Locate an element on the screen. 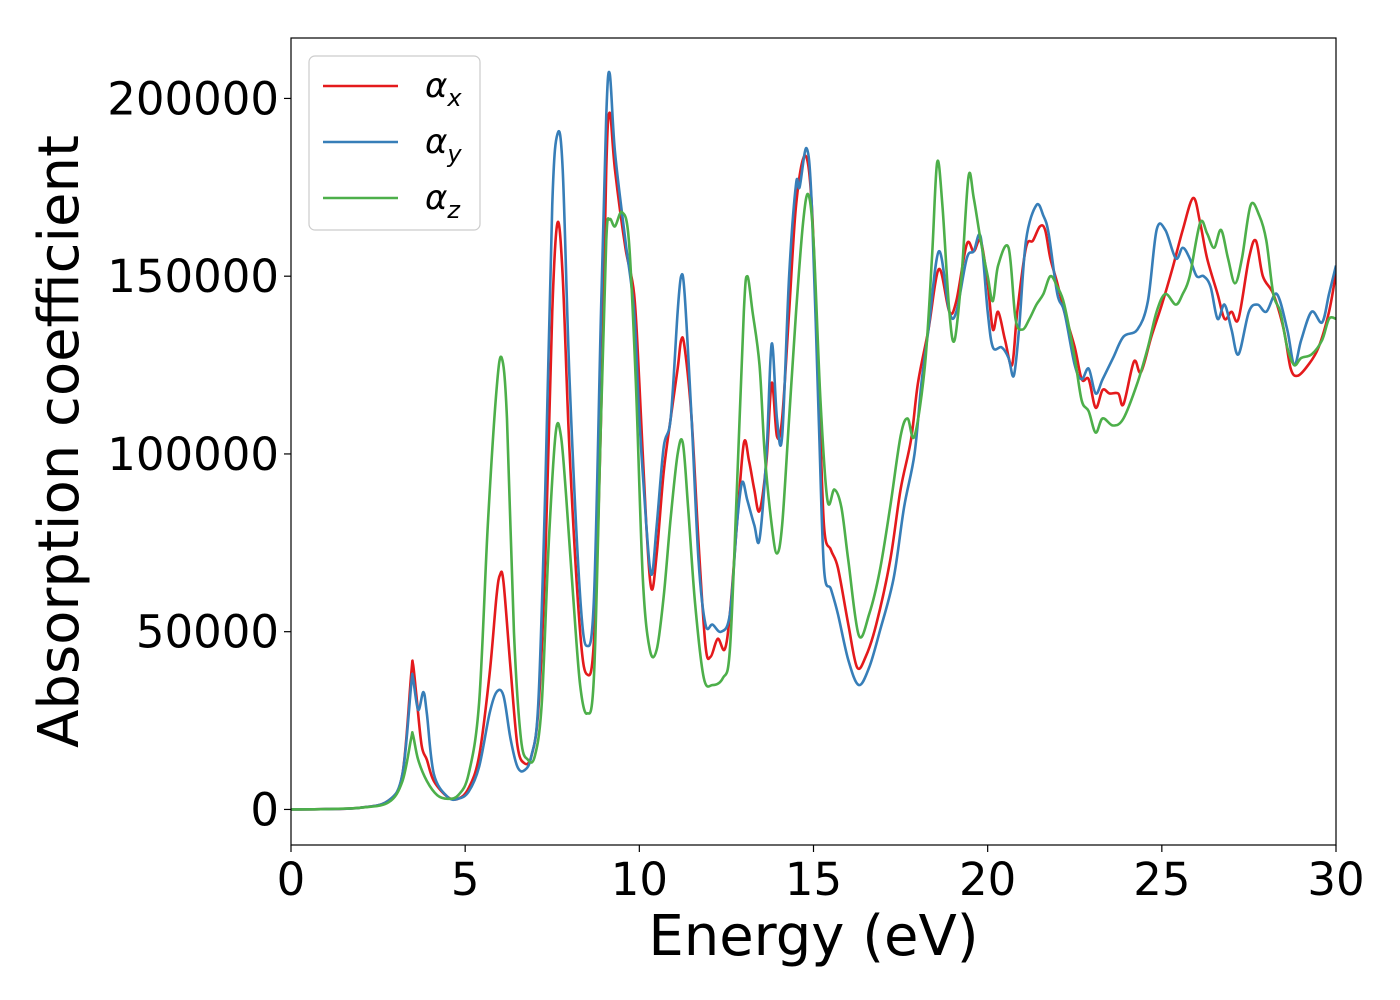  x-tick-label: 20 is located at coordinates (987, 879).